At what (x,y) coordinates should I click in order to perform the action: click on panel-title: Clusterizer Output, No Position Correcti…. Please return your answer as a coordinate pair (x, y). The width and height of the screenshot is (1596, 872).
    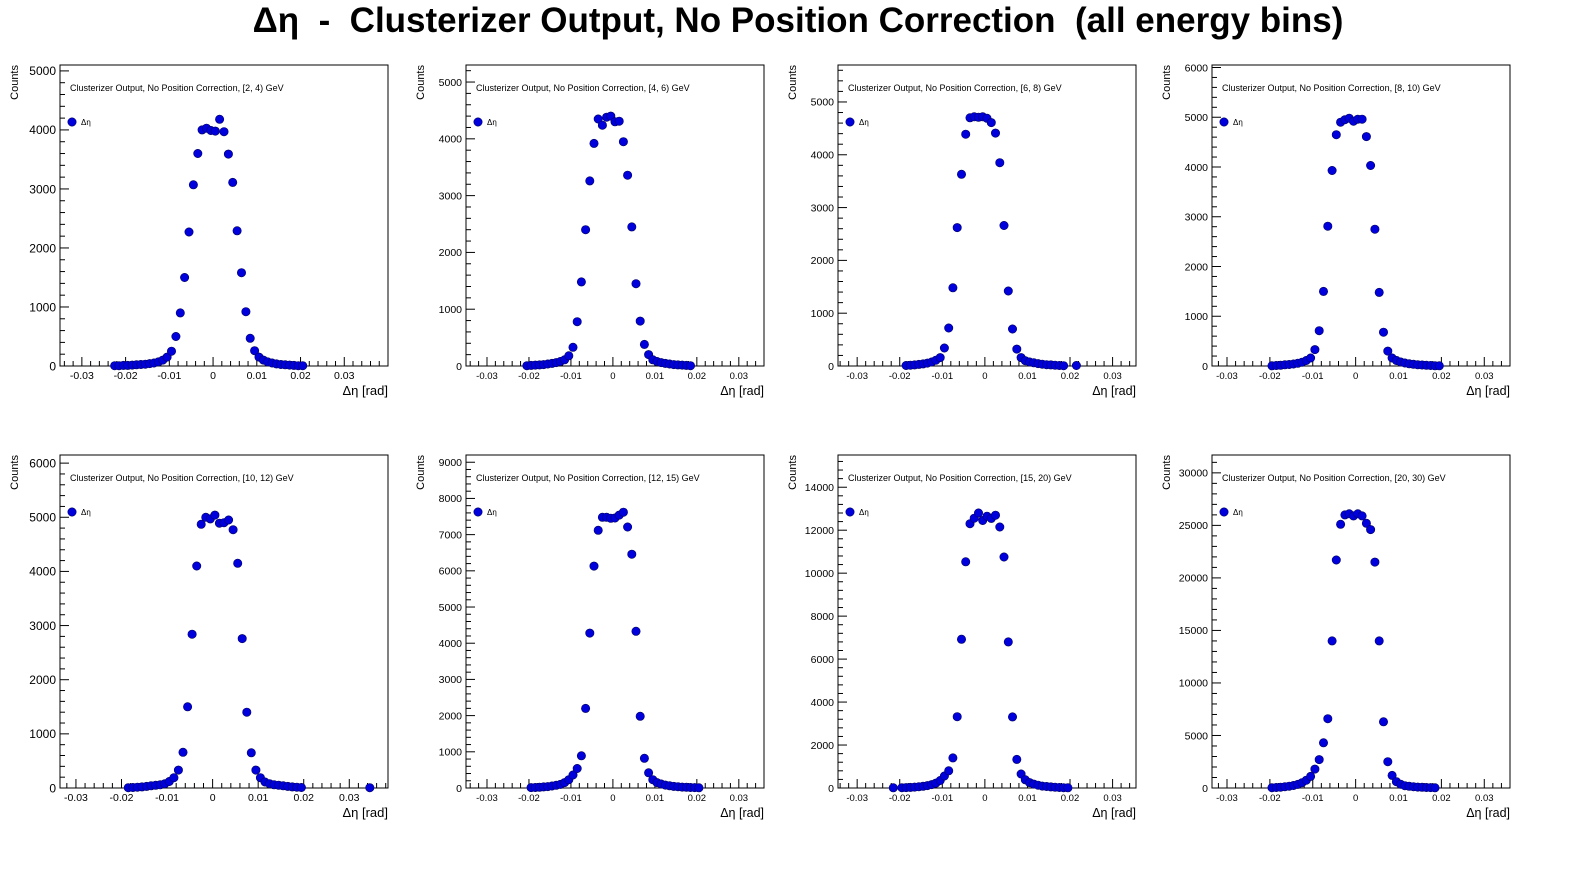
    Looking at the image, I should click on (960, 478).